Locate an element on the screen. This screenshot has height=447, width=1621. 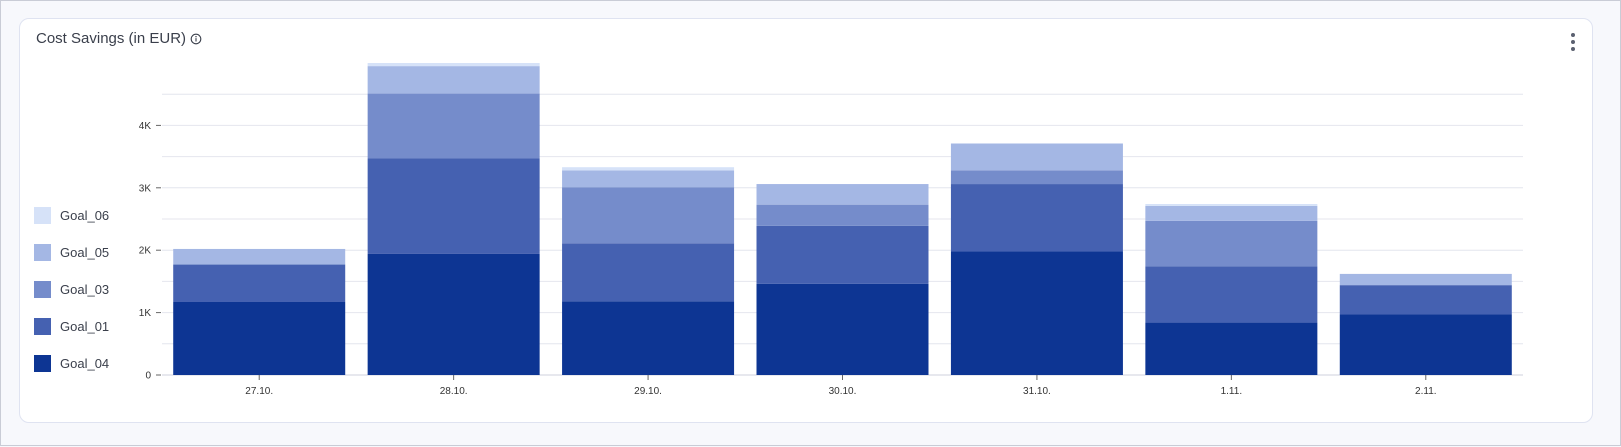
bar-goal-04-27.10. is located at coordinates (259, 338).